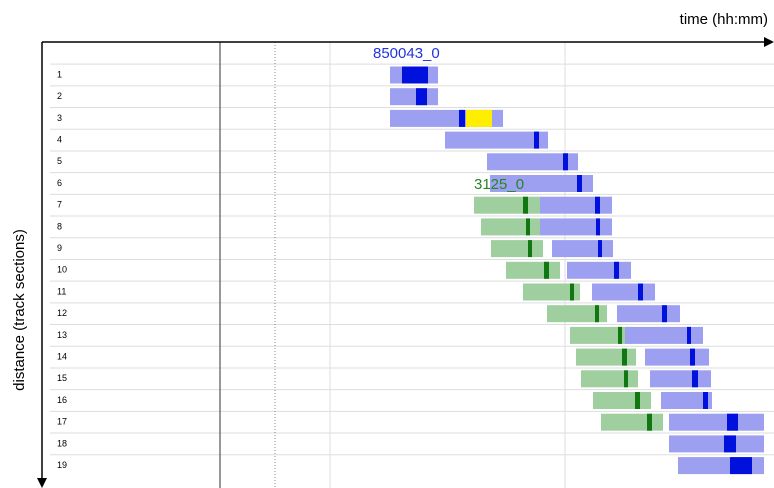  I want to click on row-label: 17, so click(62, 422).